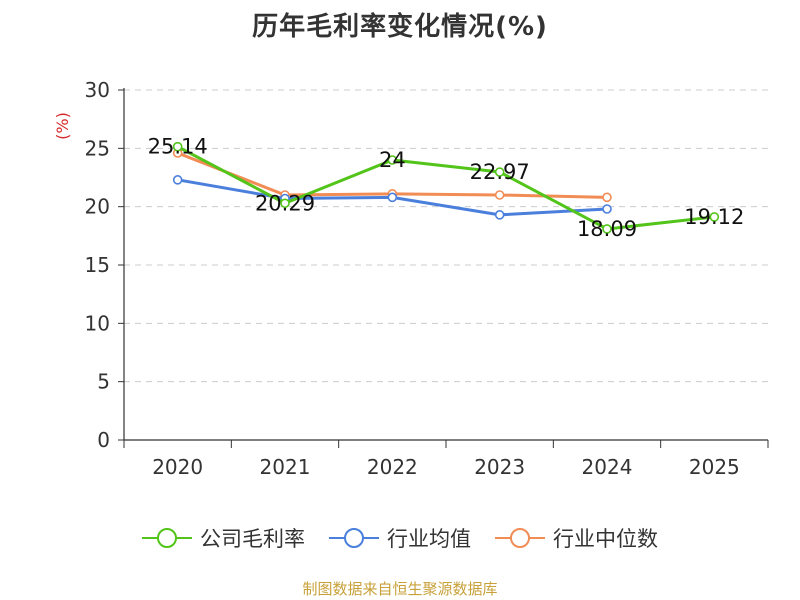 The height and width of the screenshot is (600, 800). I want to click on x-tick-label: 2023, so click(499, 467).